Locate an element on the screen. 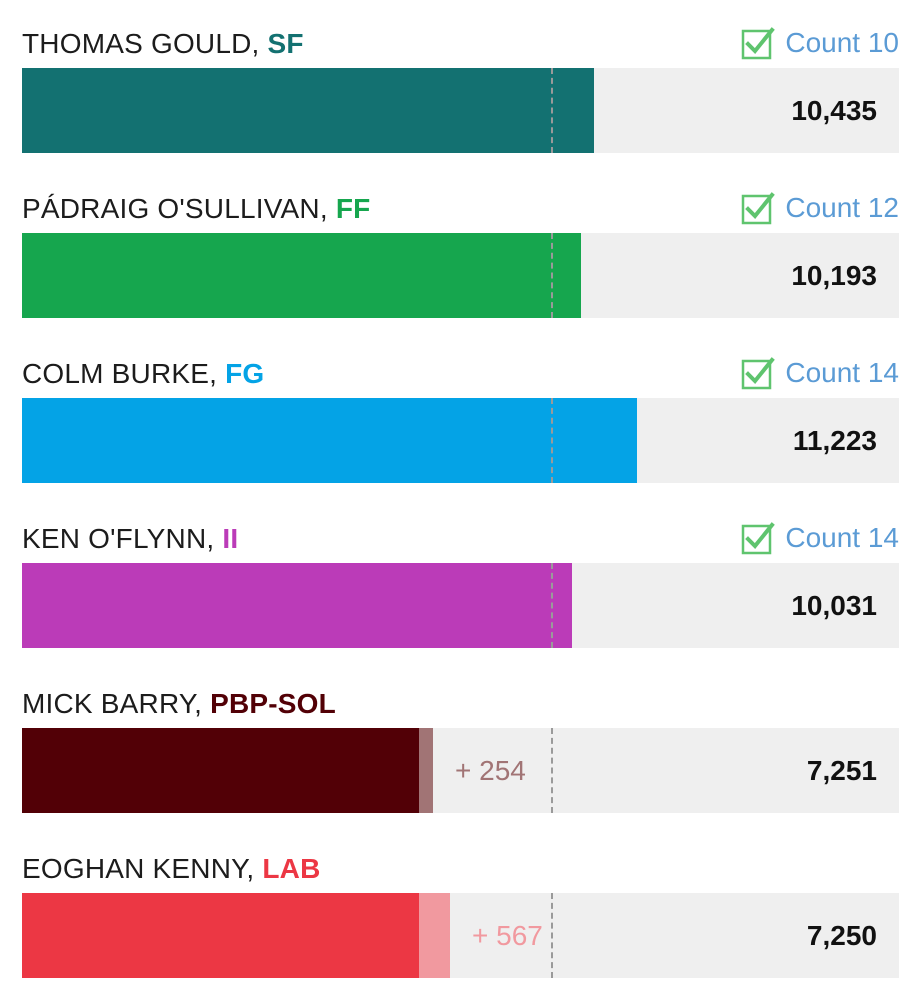 The height and width of the screenshot is (1000, 921). candidate-label: PÁDRAIG O'SULLIVAN, FF is located at coordinates (196, 209).